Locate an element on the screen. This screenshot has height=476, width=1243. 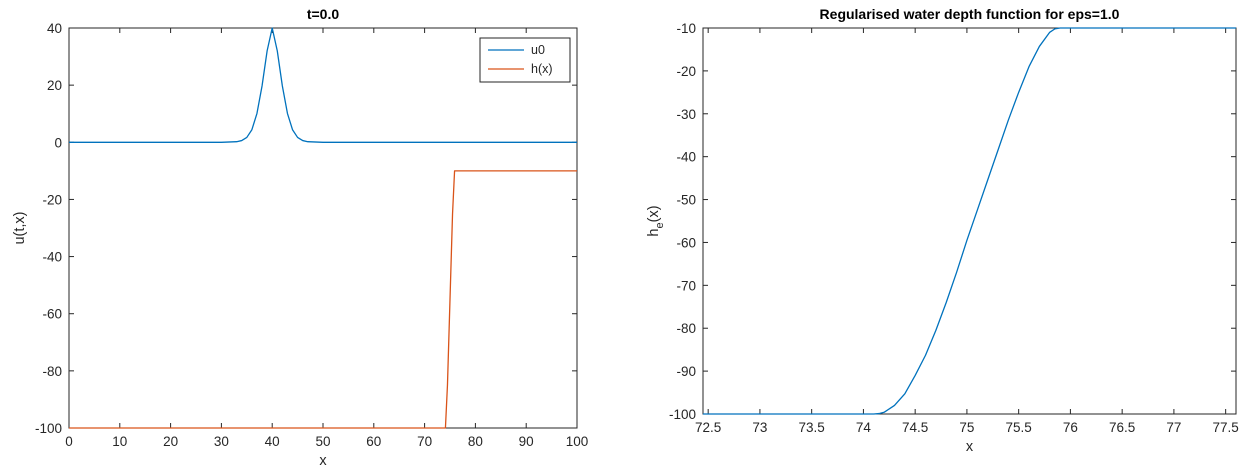
x-tick-label: 74.5 is located at coordinates (915, 427).